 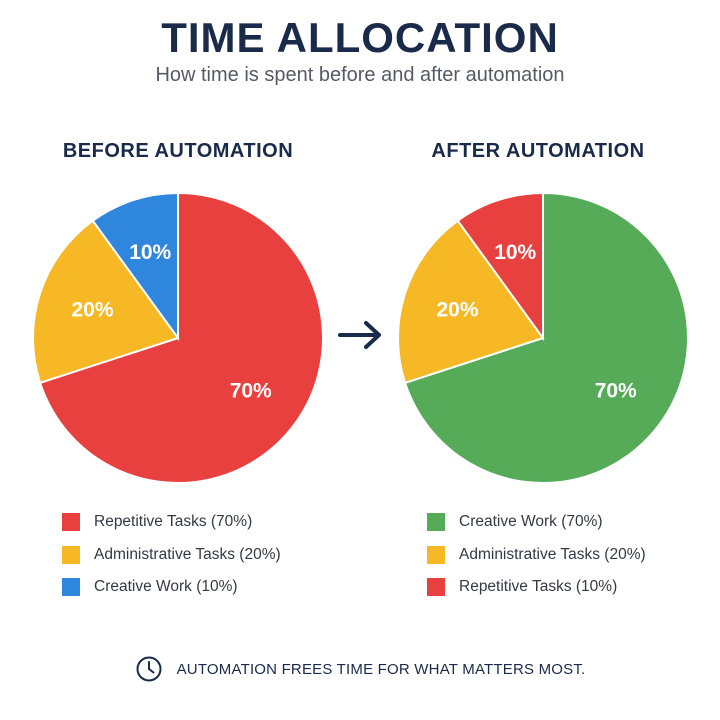 What do you see at coordinates (92, 310) in the screenshot?
I see `before-slice-label: 20%` at bounding box center [92, 310].